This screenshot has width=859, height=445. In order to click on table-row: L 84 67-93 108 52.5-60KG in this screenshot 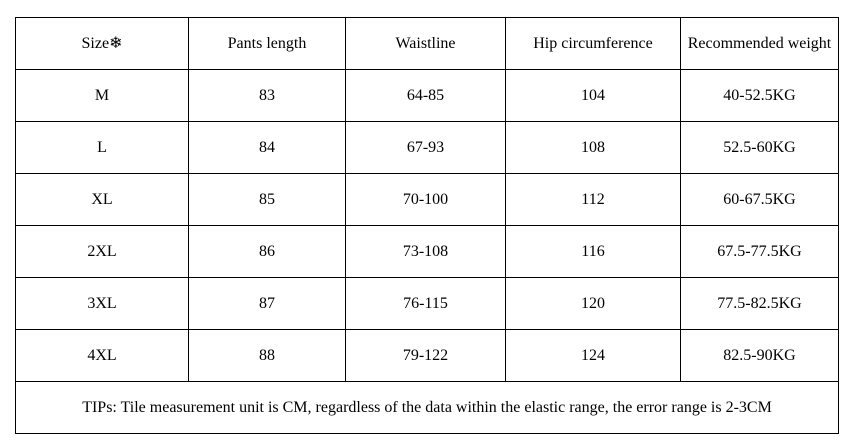, I will do `click(427, 147)`.